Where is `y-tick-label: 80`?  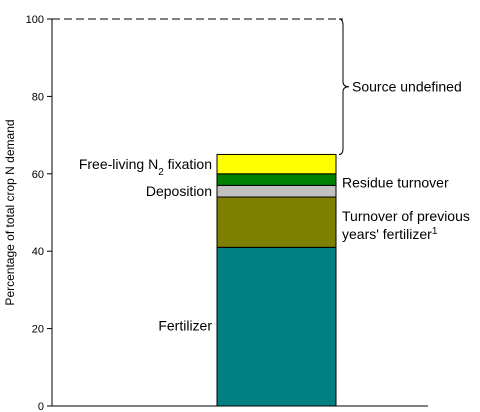
y-tick-label: 80 is located at coordinates (38, 97).